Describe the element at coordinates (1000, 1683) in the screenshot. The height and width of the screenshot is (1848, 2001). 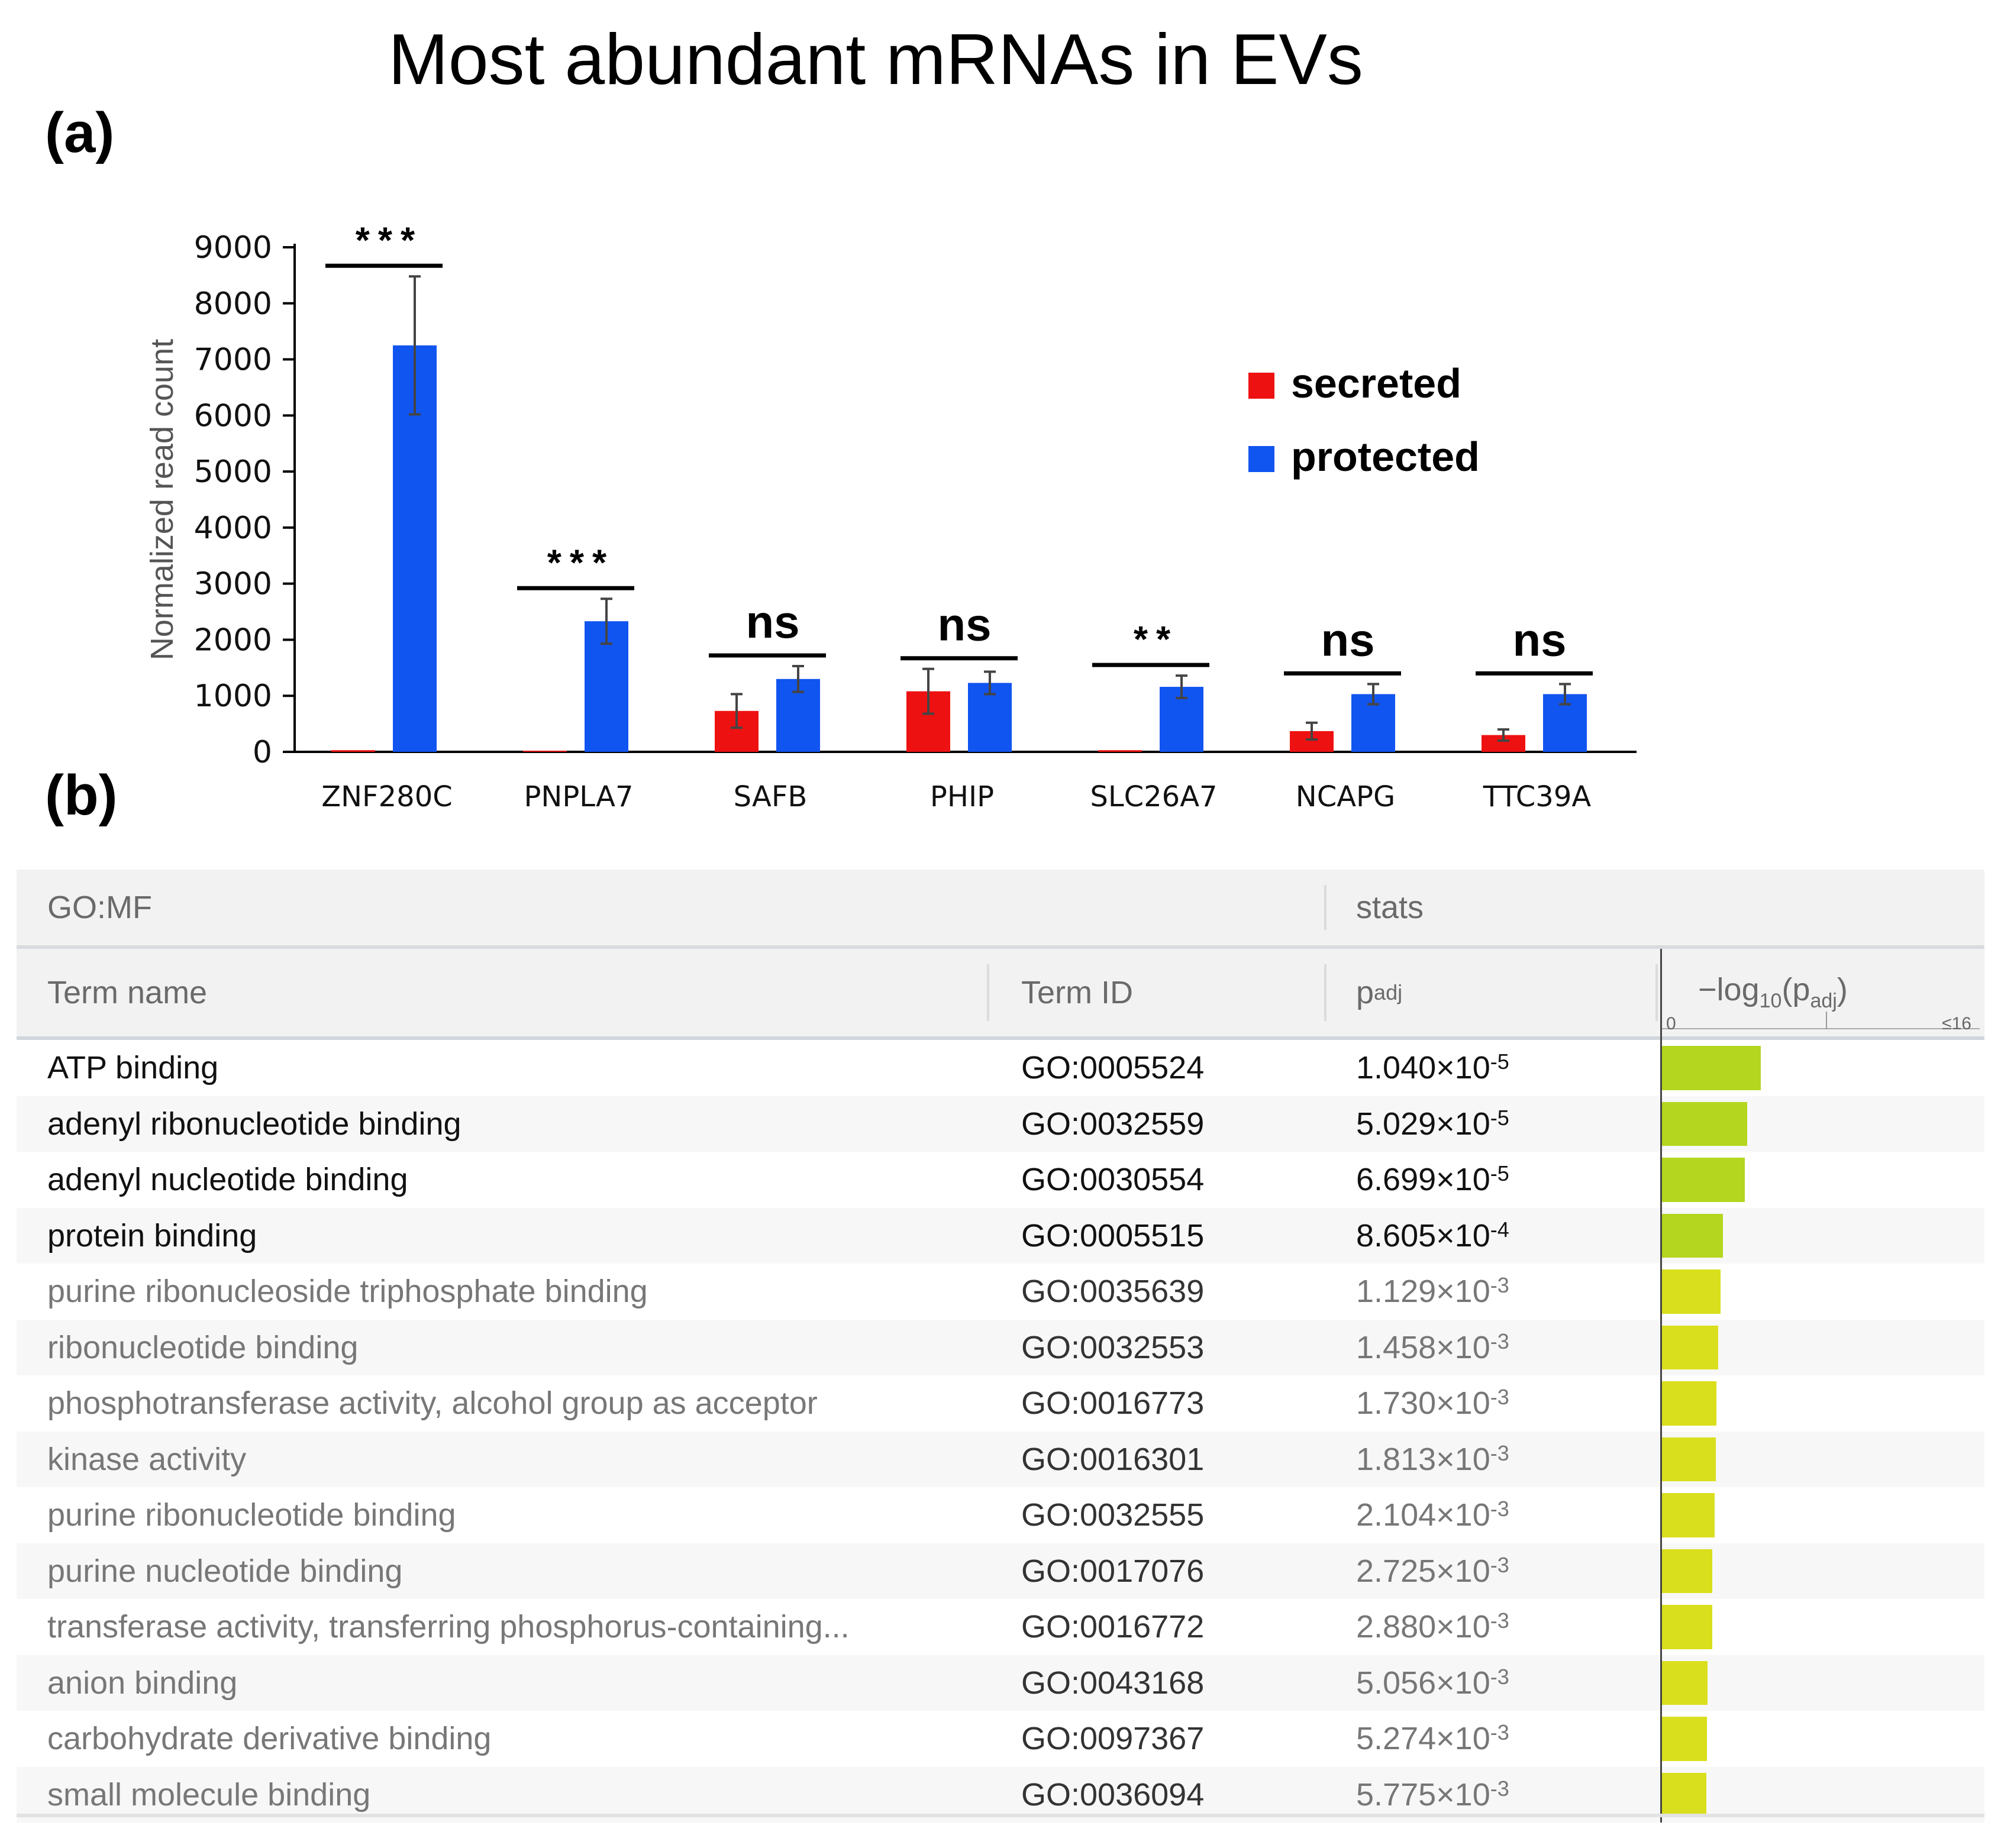
I see `table-row: anion binding GO:0043168 5.056×10 -3` at that location.